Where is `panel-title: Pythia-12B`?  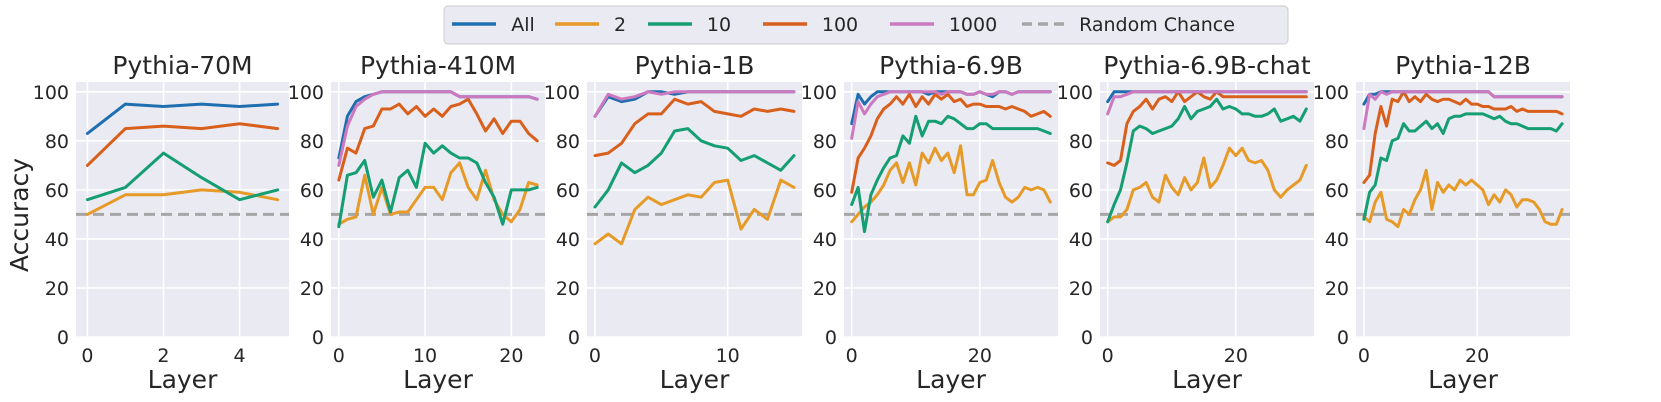 panel-title: Pythia-12B is located at coordinates (1463, 65).